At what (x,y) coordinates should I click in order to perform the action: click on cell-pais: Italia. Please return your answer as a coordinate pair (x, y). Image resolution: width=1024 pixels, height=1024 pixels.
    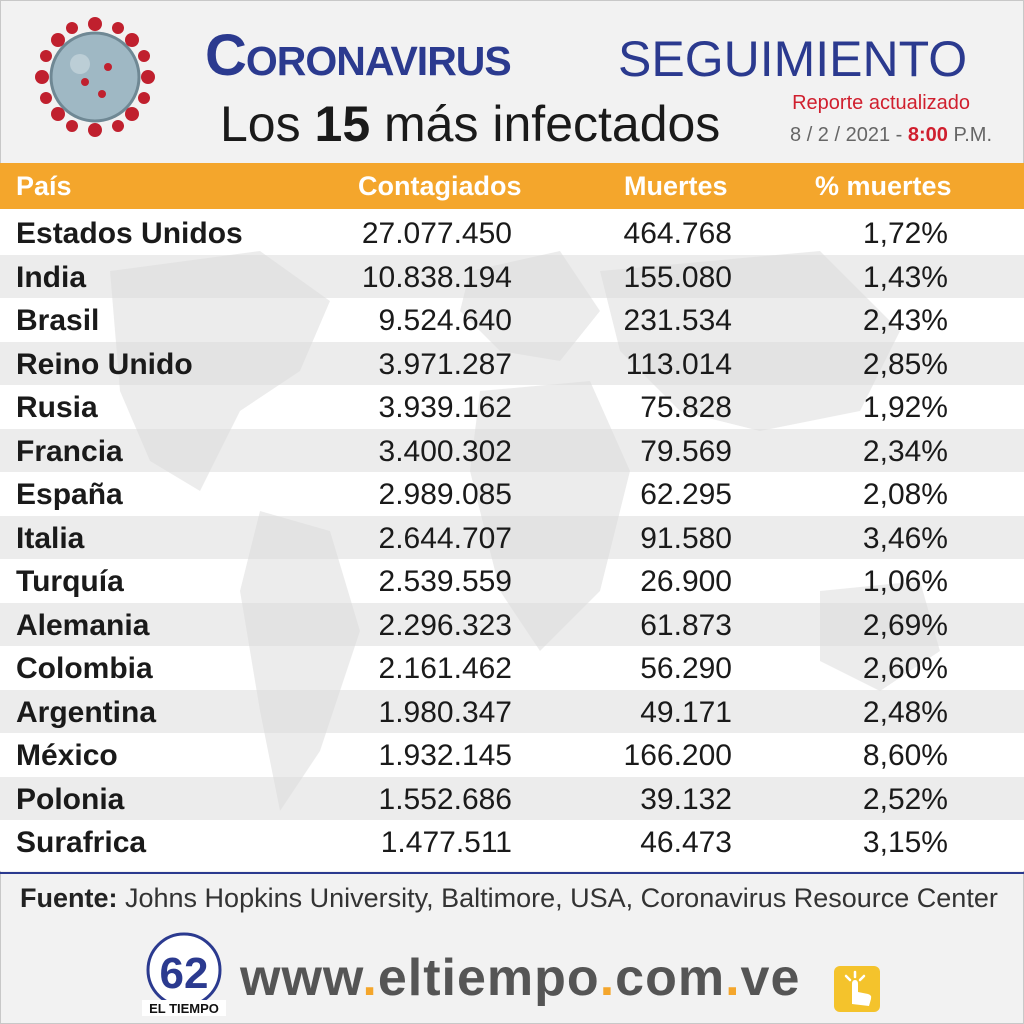
    Looking at the image, I should click on (50, 538).